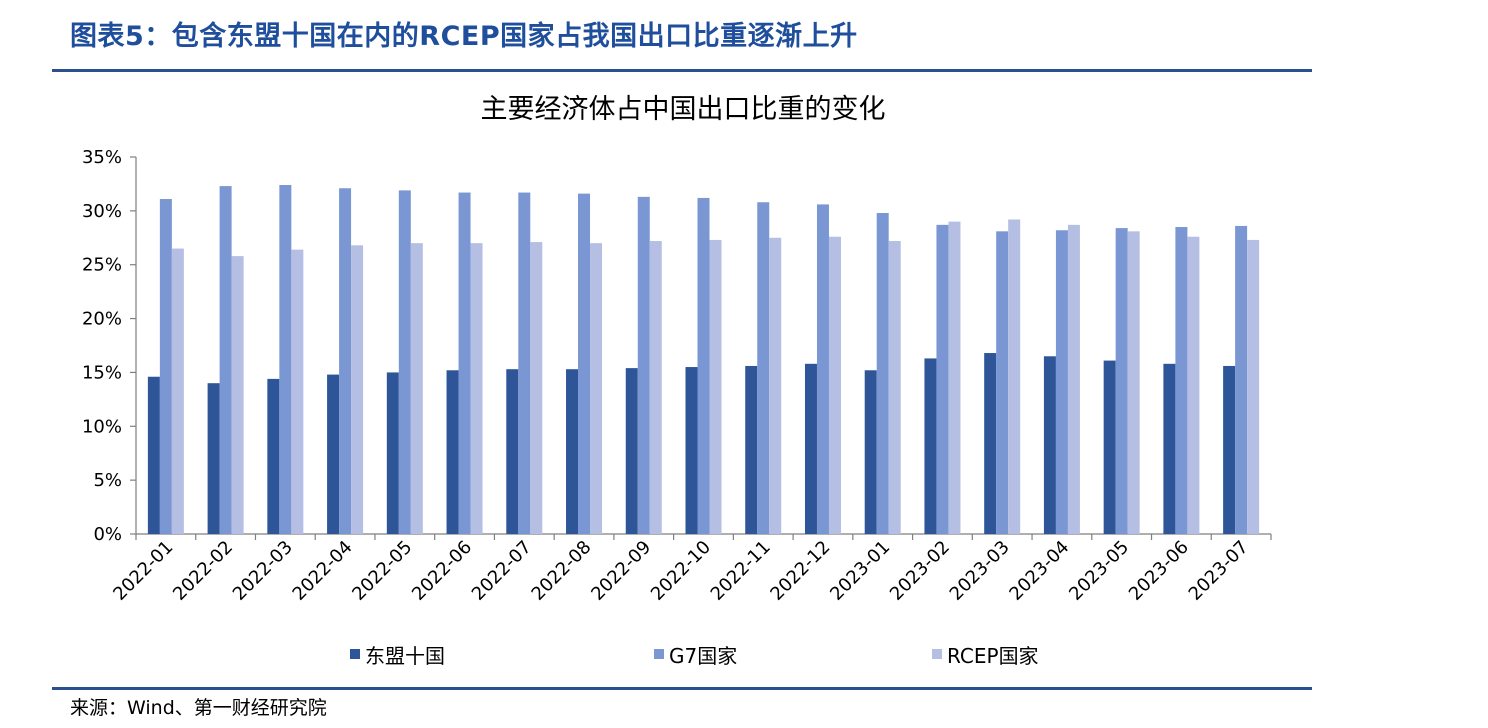  Describe the element at coordinates (102, 265) in the screenshot. I see `y-tick-label: 25%` at that location.